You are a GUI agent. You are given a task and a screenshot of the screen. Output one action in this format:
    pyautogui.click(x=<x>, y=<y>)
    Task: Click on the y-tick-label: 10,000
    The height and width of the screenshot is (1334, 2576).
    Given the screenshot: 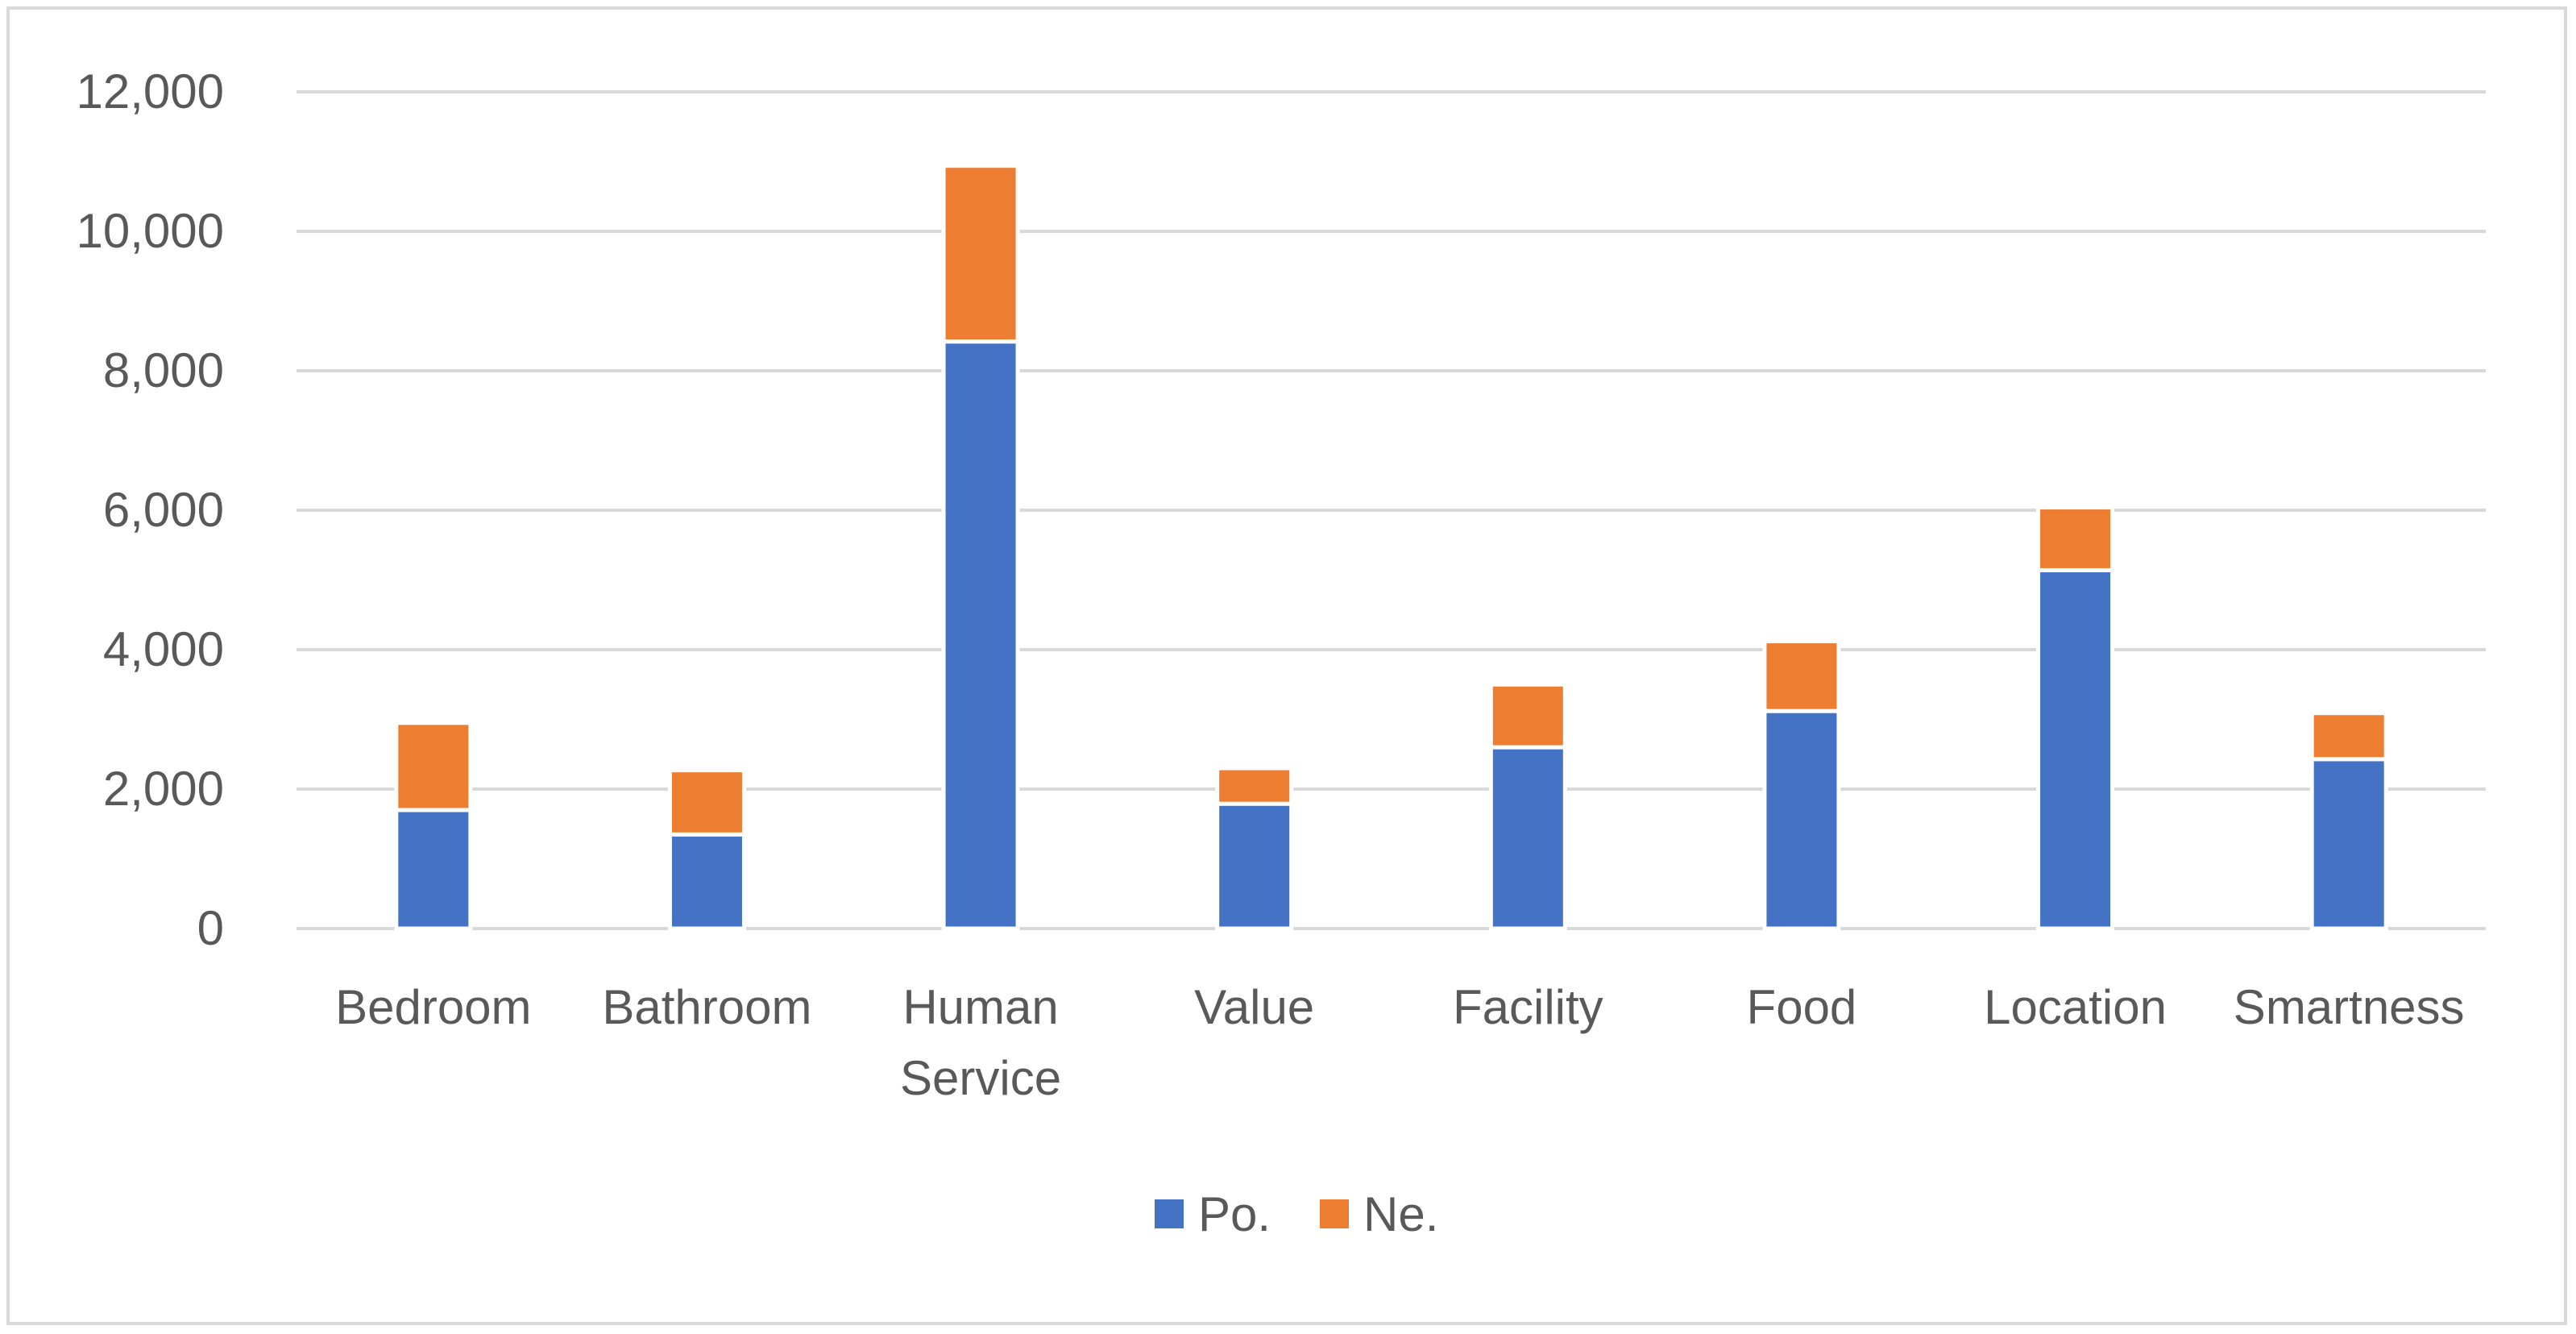 What is the action you would take?
    pyautogui.click(x=150, y=231)
    